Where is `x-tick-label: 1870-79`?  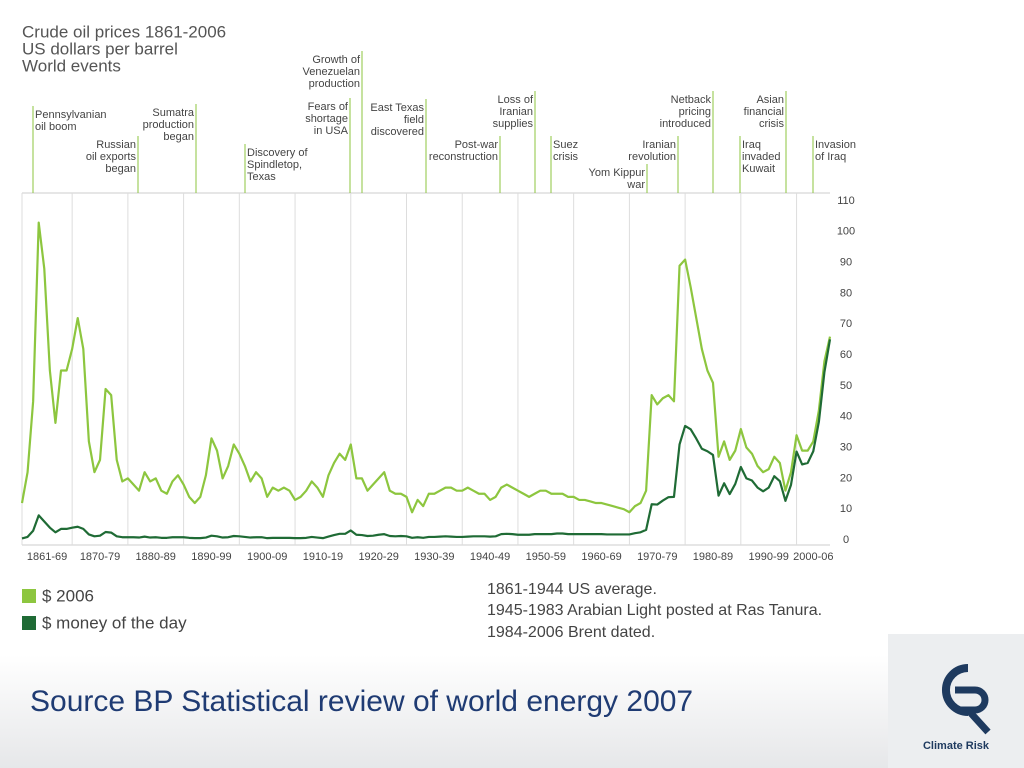
x-tick-label: 1870-79 is located at coordinates (100, 557).